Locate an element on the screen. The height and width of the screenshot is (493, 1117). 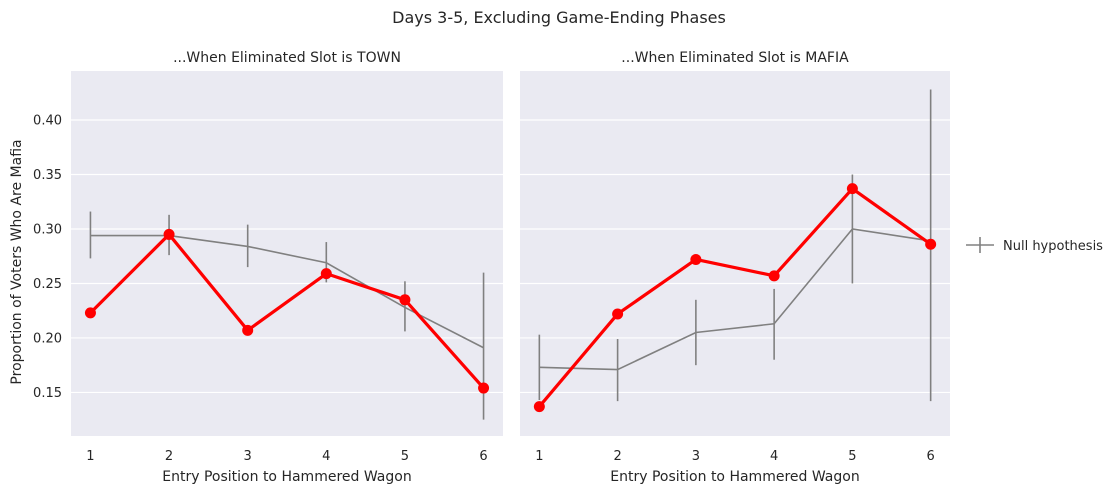
x-tick-label-town: 6 is located at coordinates (483, 456).